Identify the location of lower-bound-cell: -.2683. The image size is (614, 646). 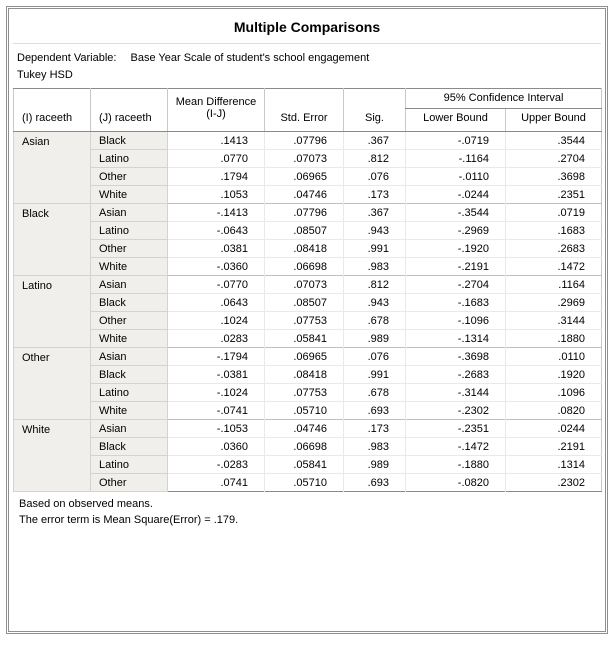
(455, 374).